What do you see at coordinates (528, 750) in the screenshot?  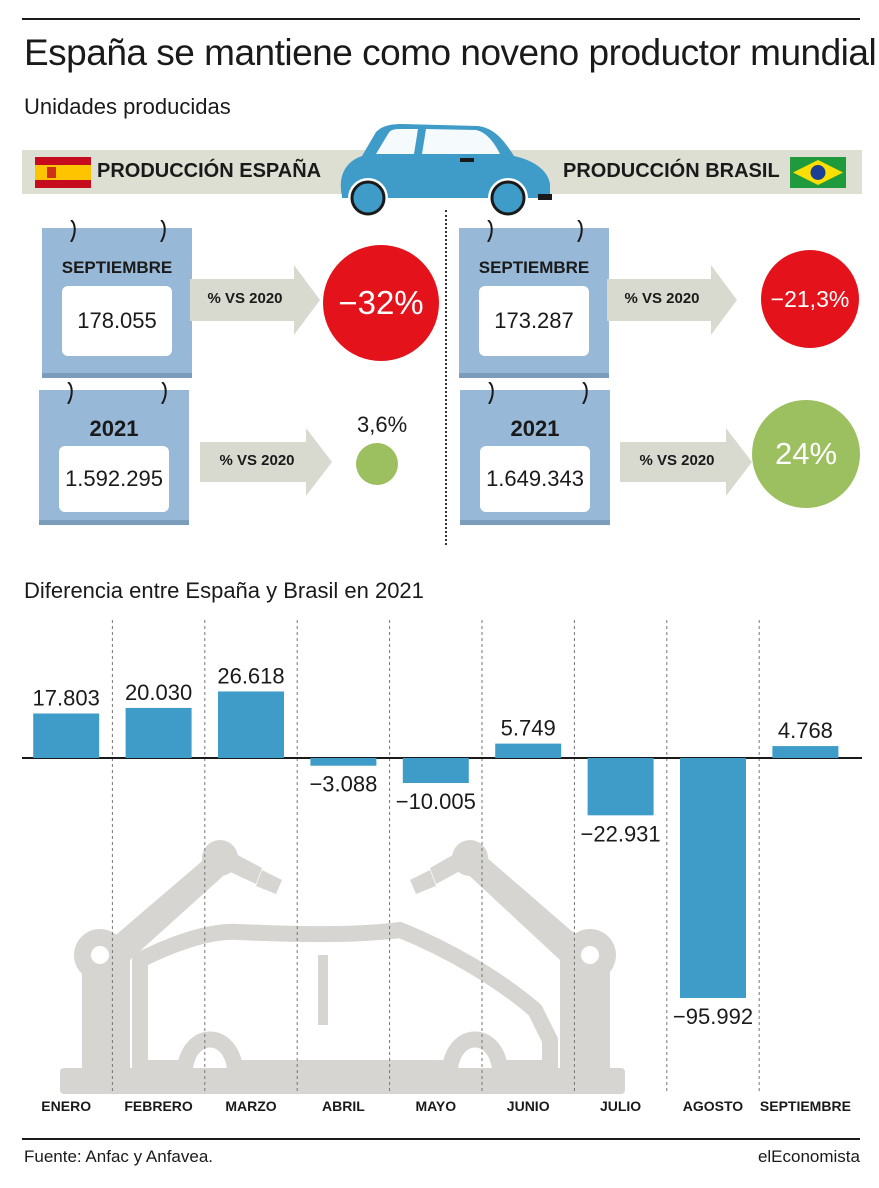 I see `bar-junio` at bounding box center [528, 750].